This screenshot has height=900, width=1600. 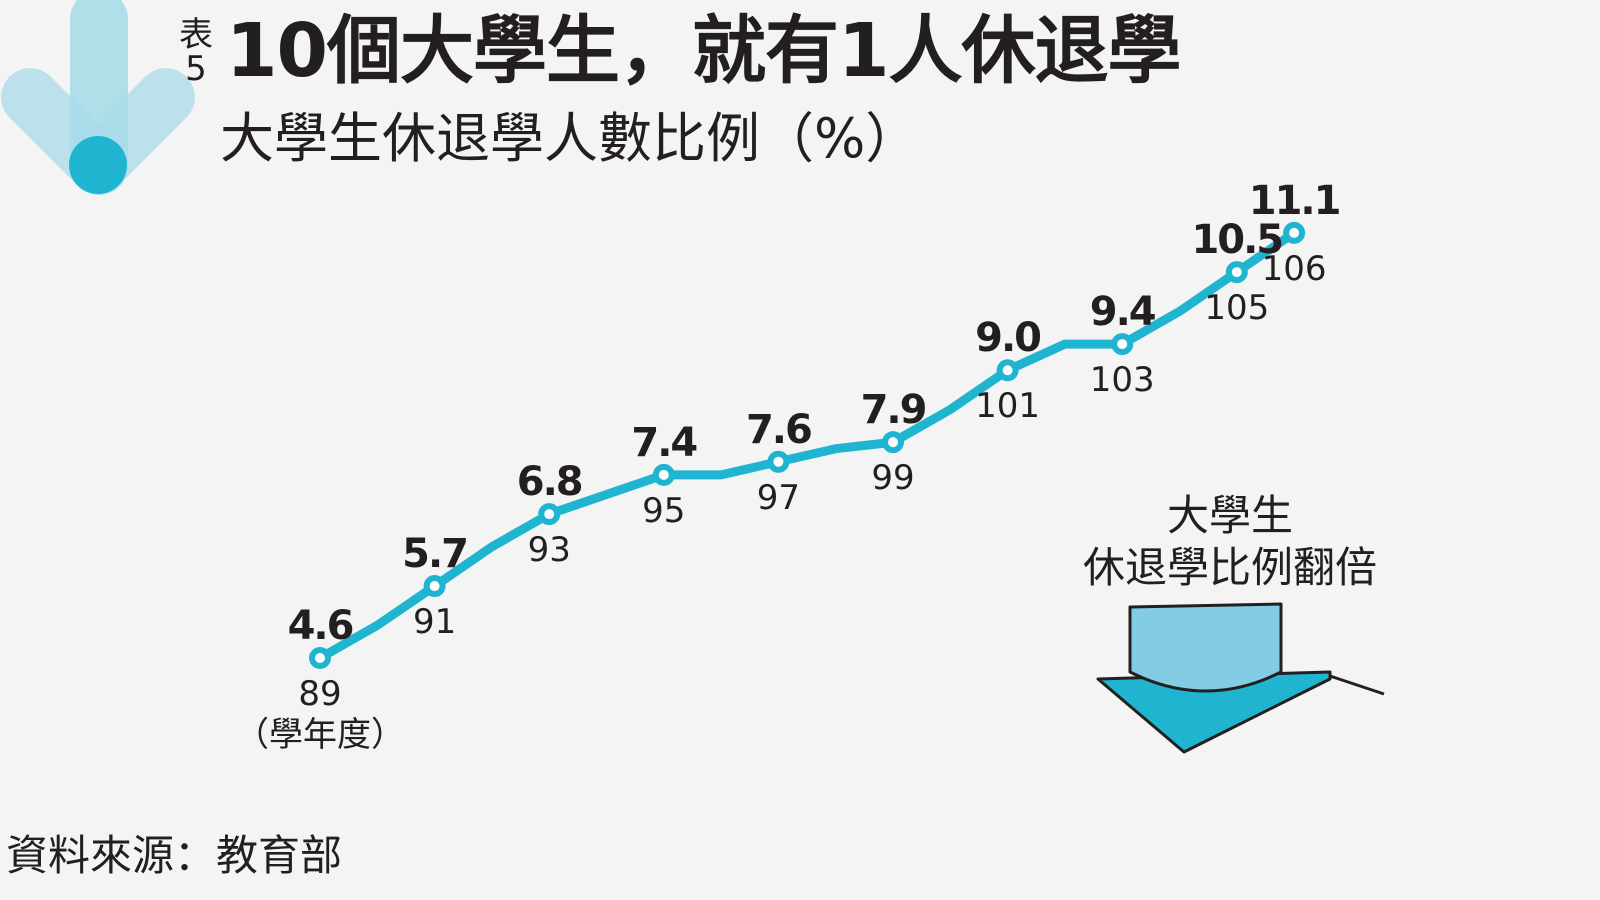 What do you see at coordinates (98, 97) in the screenshot?
I see `down-arrow-logo-icon` at bounding box center [98, 97].